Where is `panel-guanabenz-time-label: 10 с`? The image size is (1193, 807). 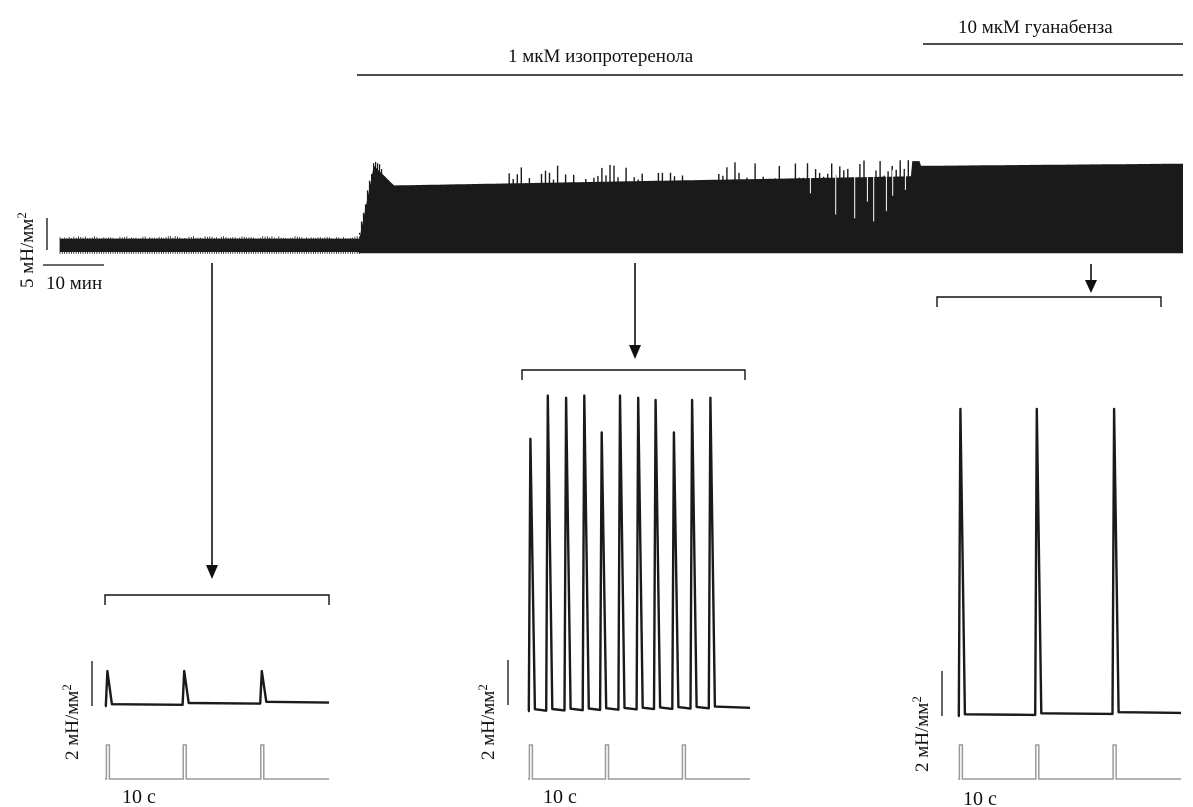
panel-guanabenz-time-label: 10 с is located at coordinates (980, 797).